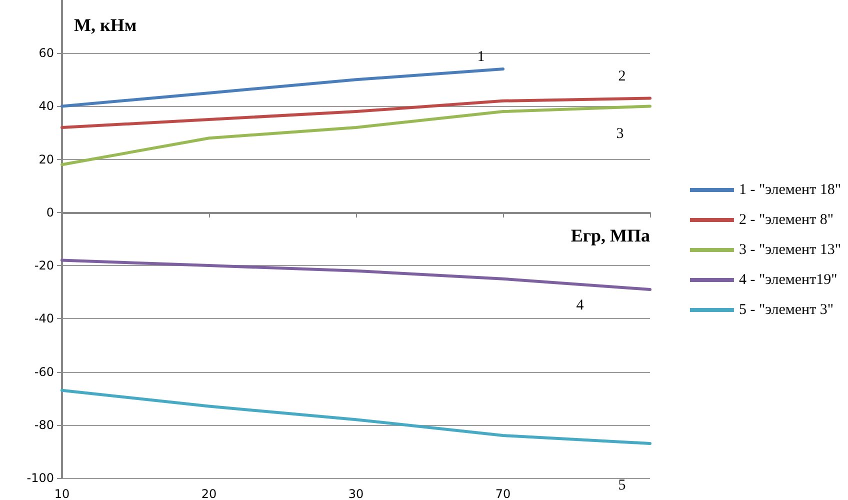 This screenshot has height=500, width=848. Describe the element at coordinates (622, 76) in the screenshot. I see `annotation: 2` at that location.